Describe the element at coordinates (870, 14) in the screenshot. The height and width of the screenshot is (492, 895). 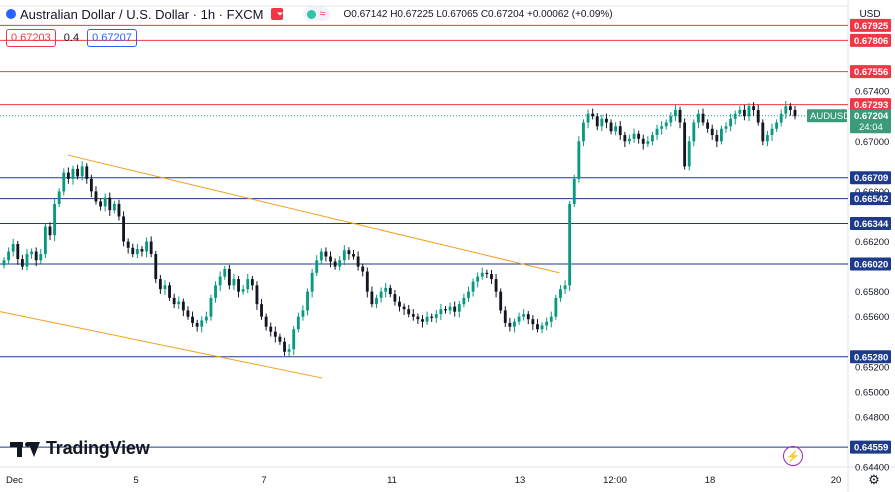
I see `currency-selector: USD` at that location.